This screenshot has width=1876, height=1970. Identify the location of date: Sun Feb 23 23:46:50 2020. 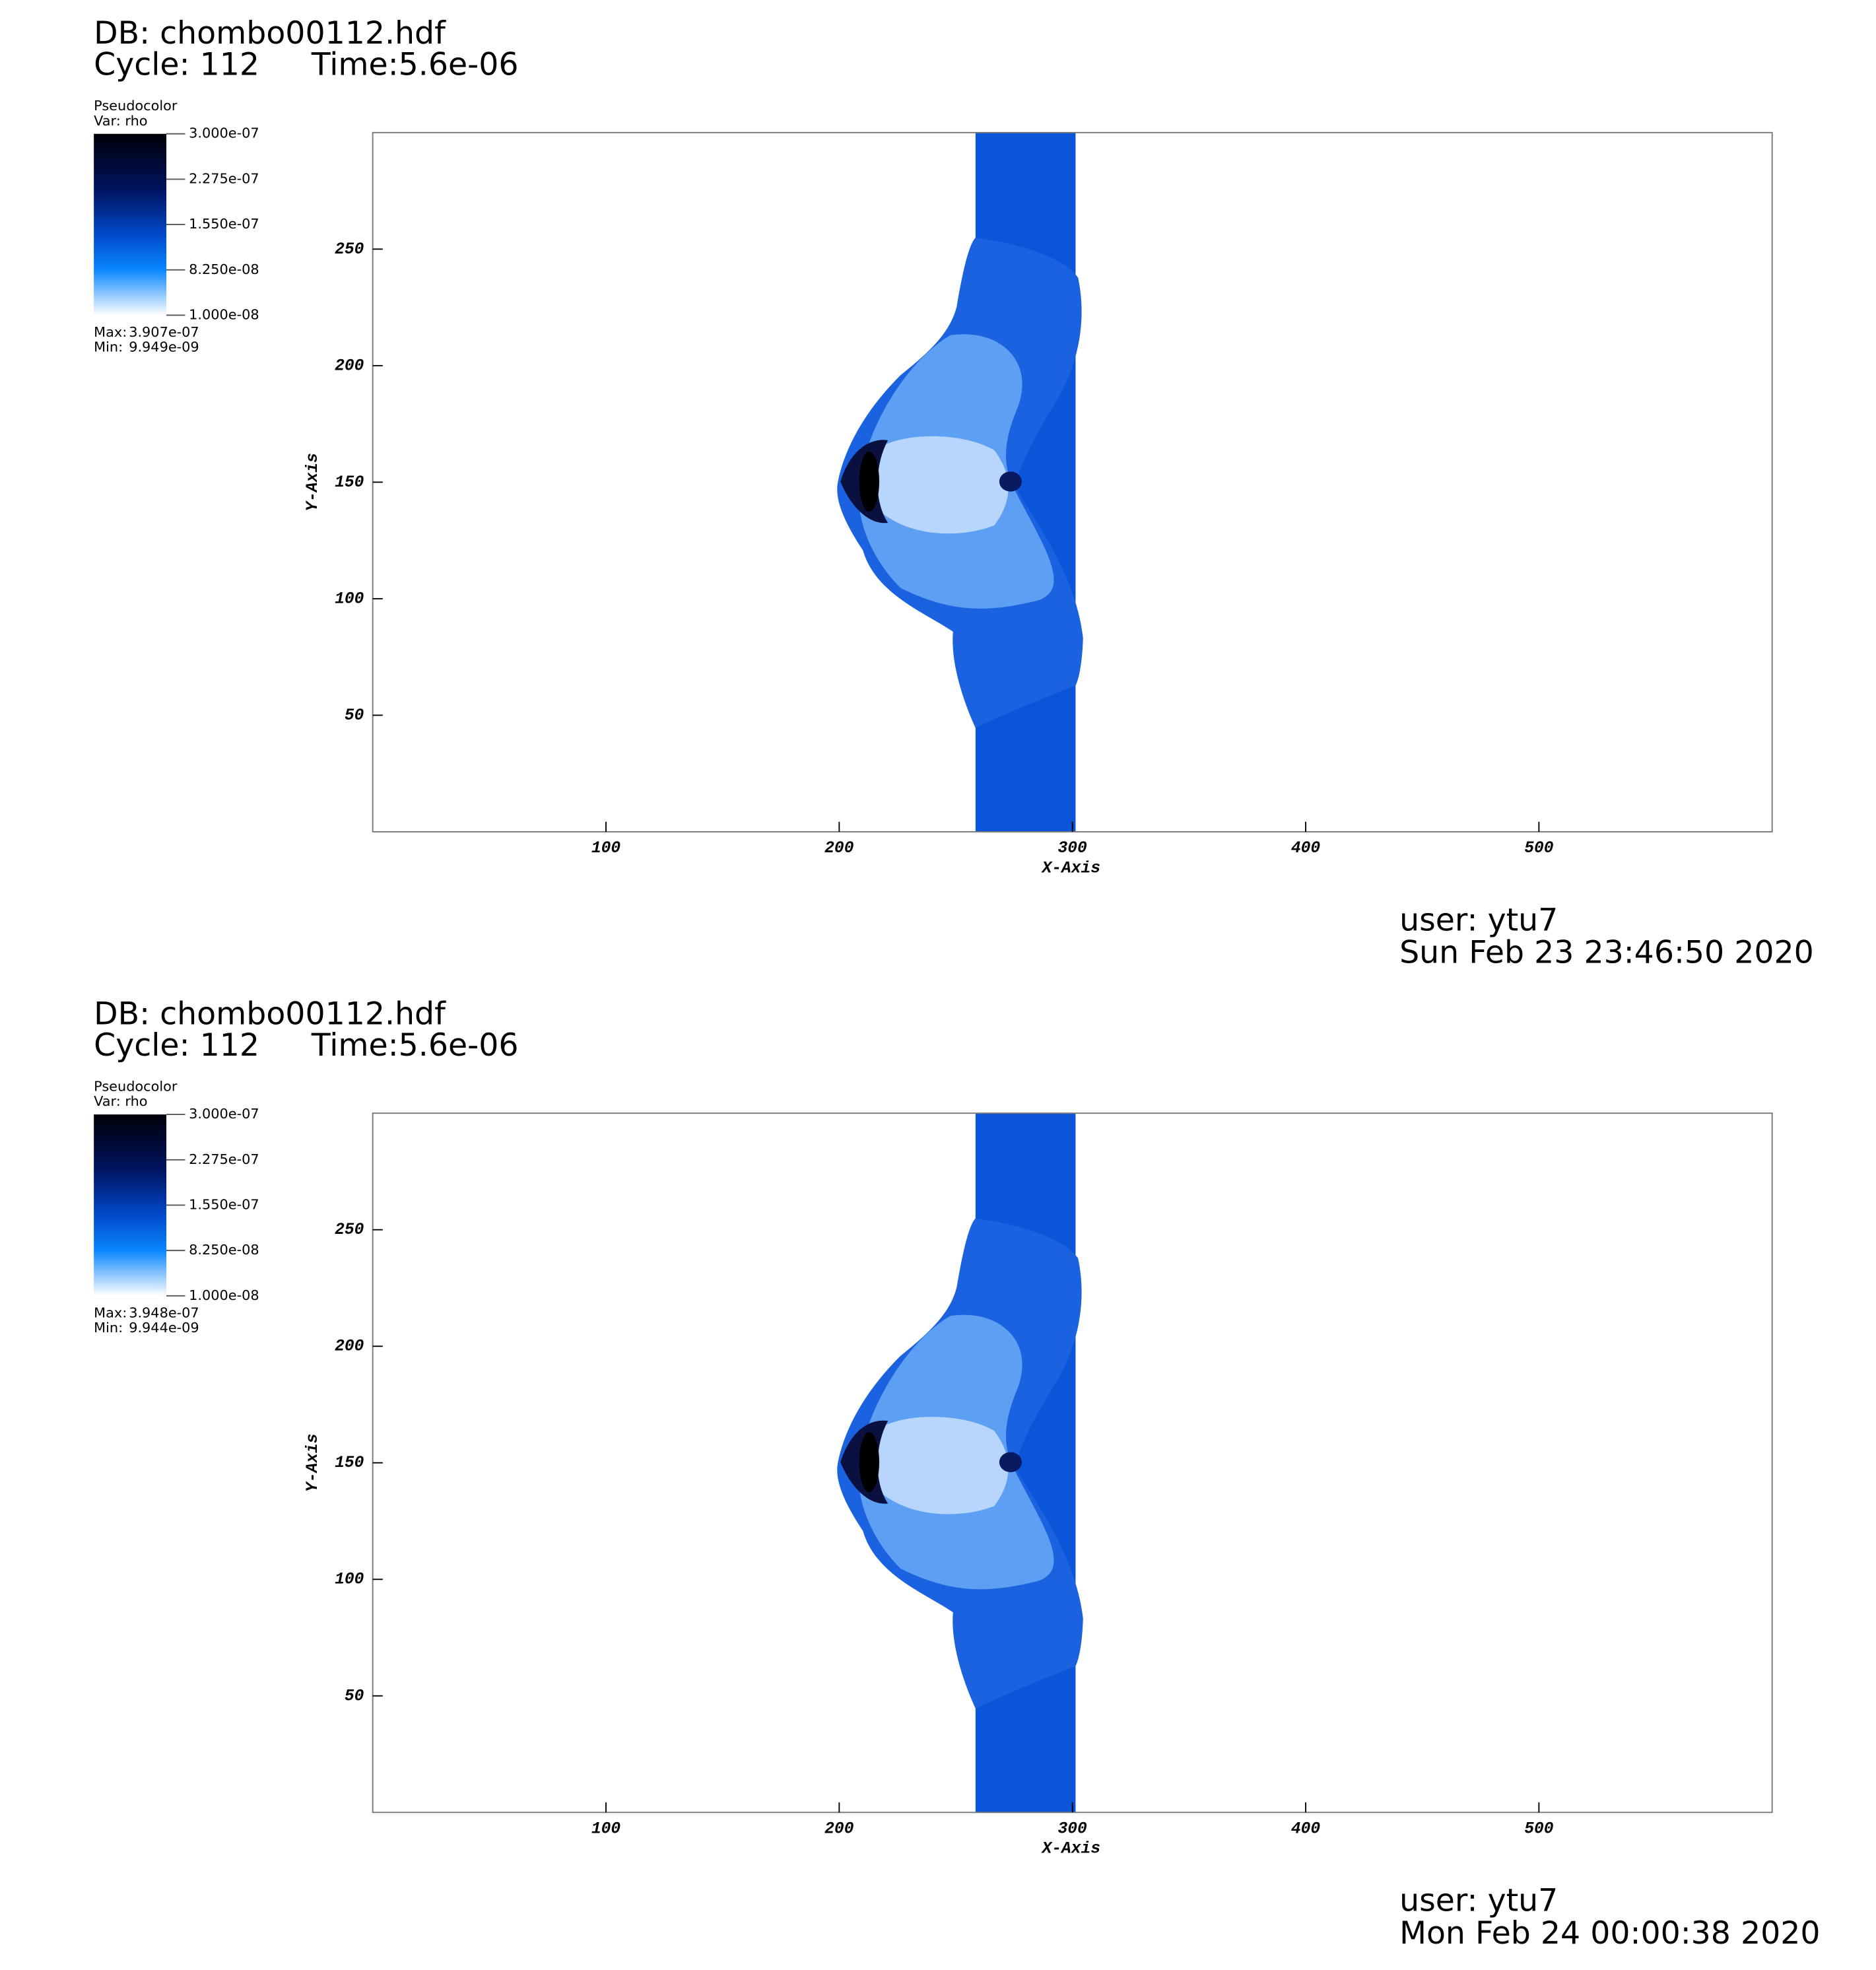
(1606, 953).